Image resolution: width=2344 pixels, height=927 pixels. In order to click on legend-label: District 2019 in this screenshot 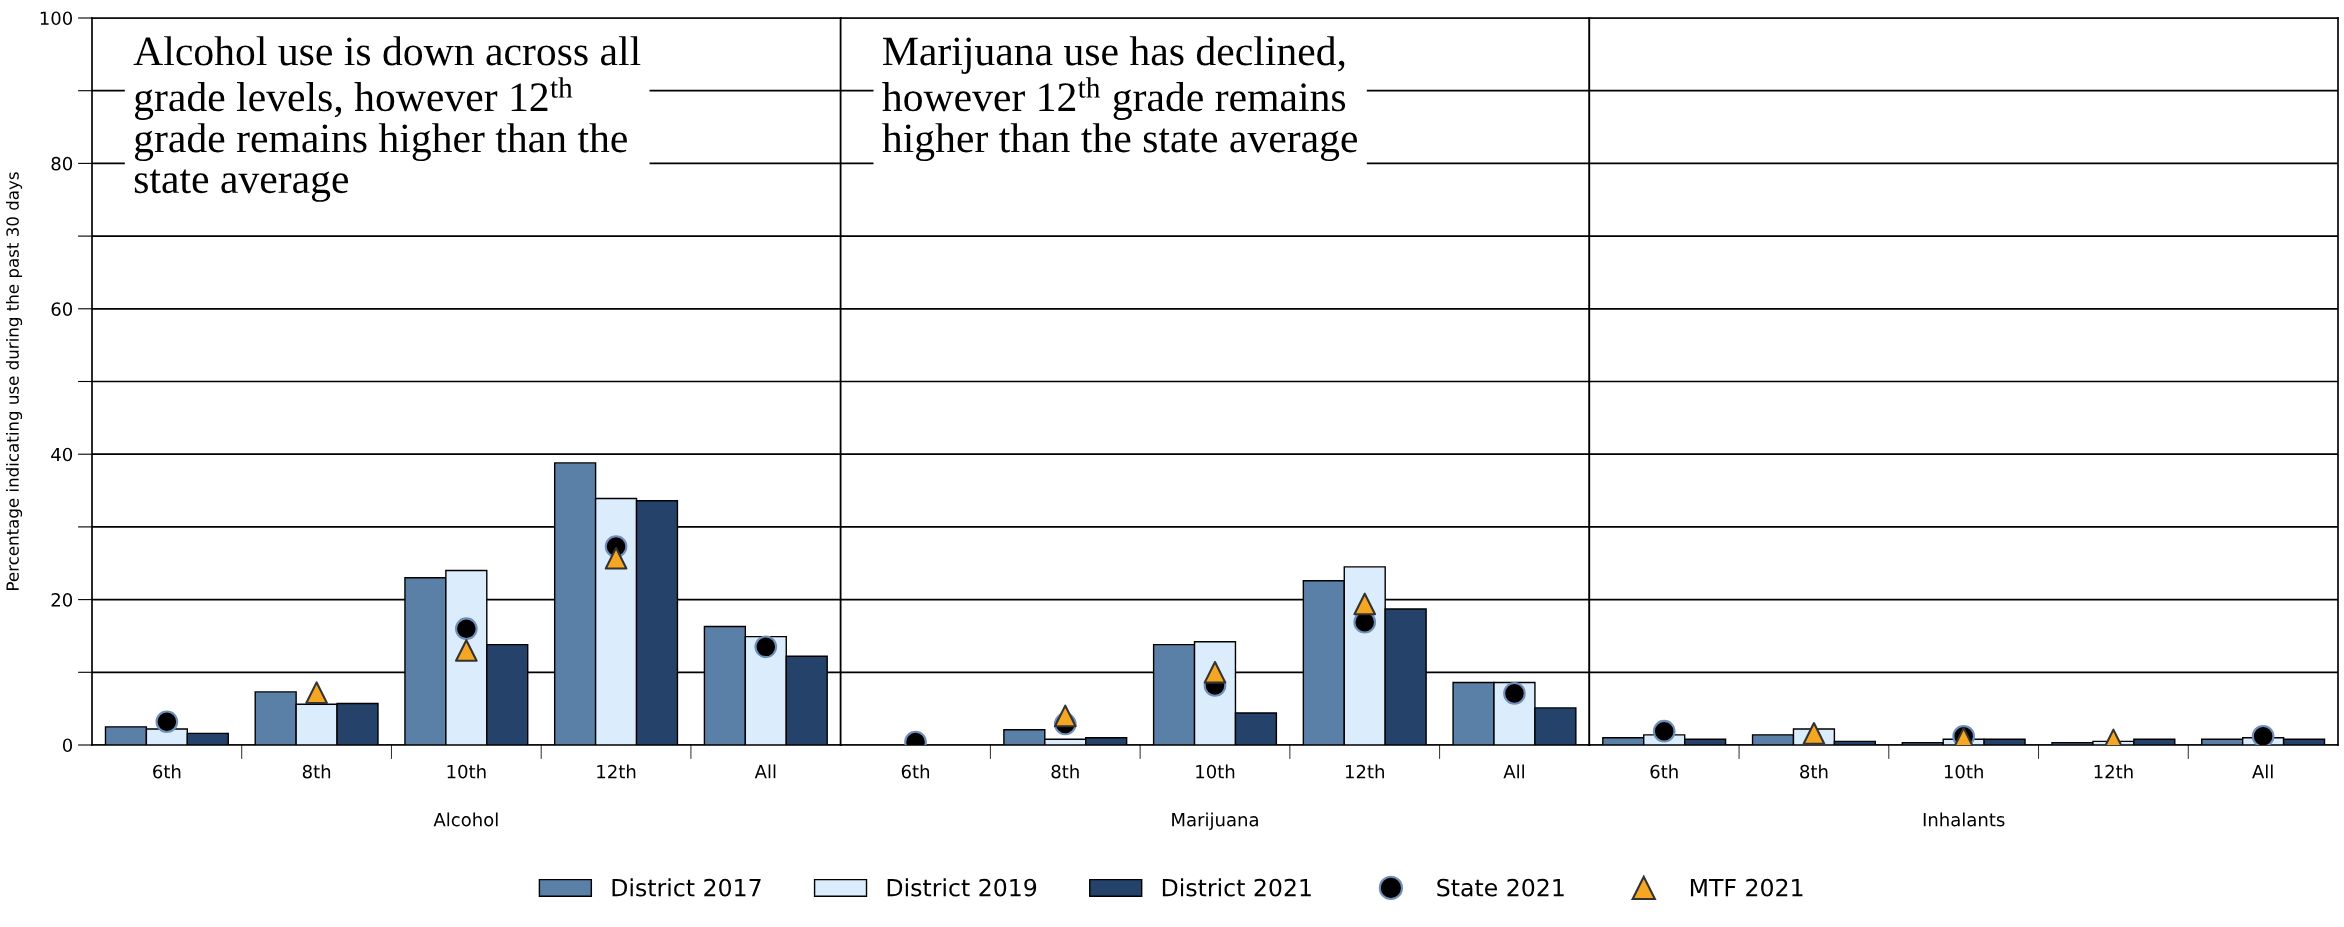, I will do `click(962, 887)`.